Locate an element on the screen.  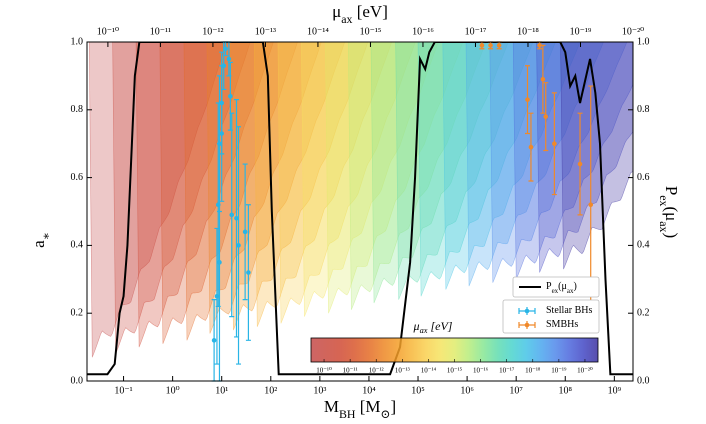
x2-tick-label: 10⁻¹¹ is located at coordinates (160, 31).